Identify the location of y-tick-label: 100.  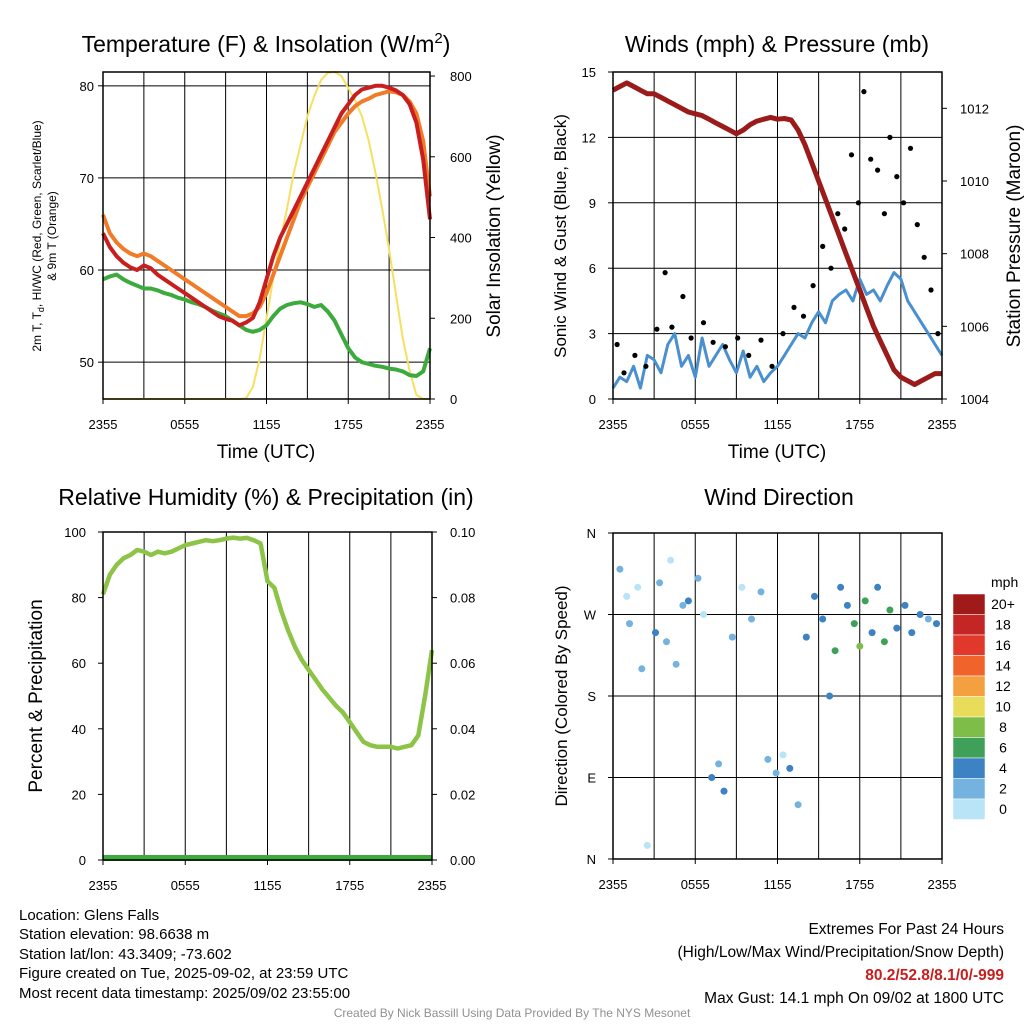
(75, 532).